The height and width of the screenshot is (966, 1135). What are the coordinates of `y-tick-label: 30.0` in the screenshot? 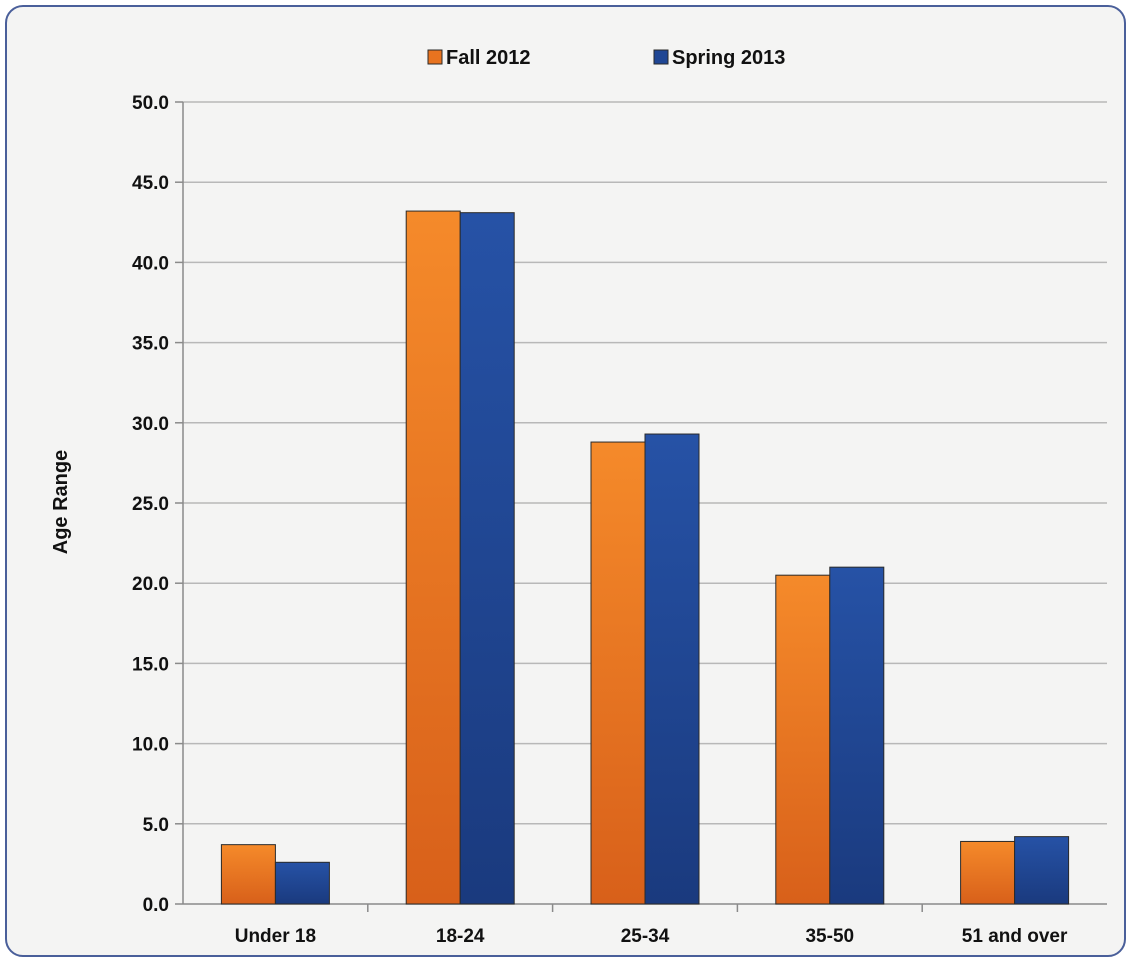 It's located at (150, 424).